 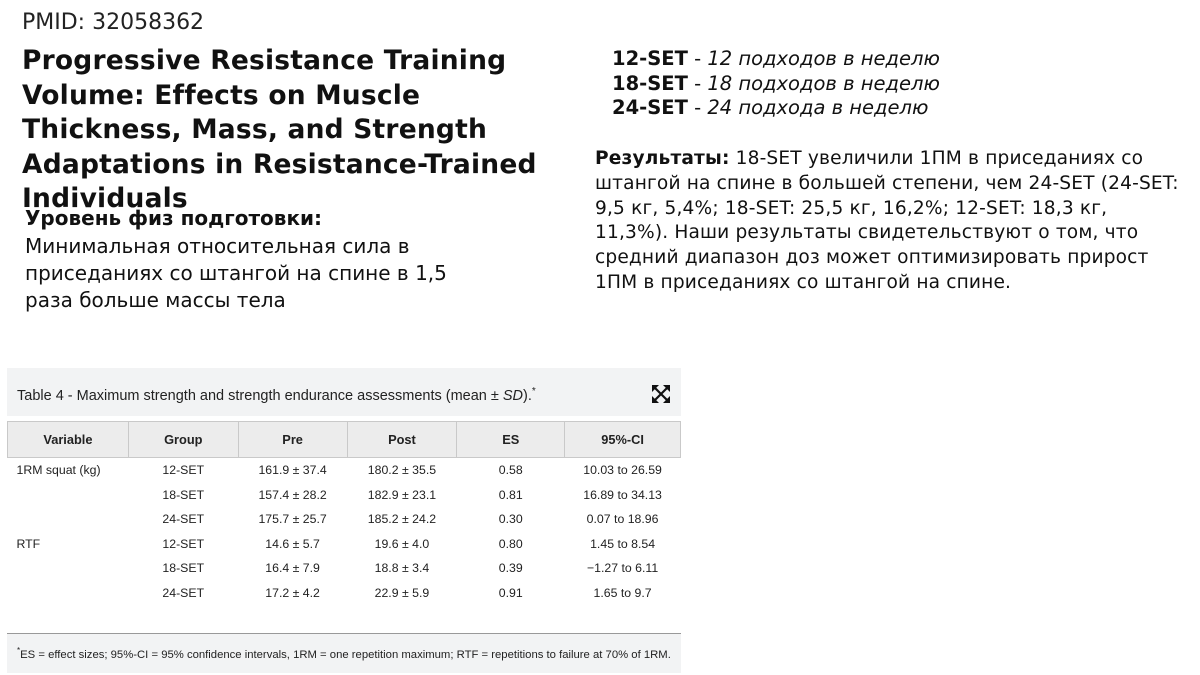 I want to click on cell-pre: 17.2 ± 4.2, so click(x=292, y=592).